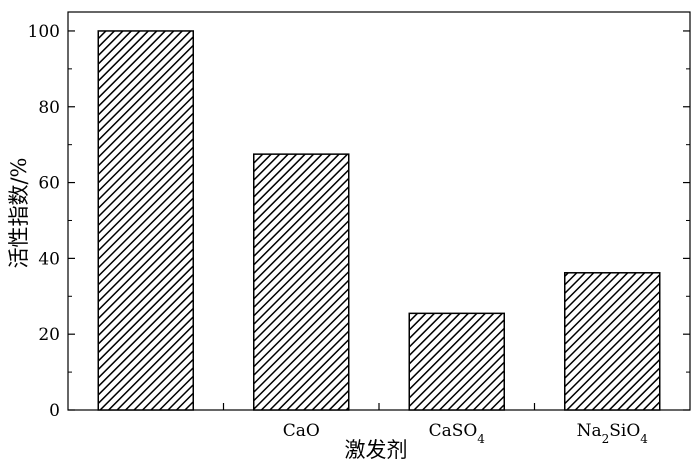 The height and width of the screenshot is (466, 700). Describe the element at coordinates (612, 341) in the screenshot. I see `bar-na2sio4` at that location.